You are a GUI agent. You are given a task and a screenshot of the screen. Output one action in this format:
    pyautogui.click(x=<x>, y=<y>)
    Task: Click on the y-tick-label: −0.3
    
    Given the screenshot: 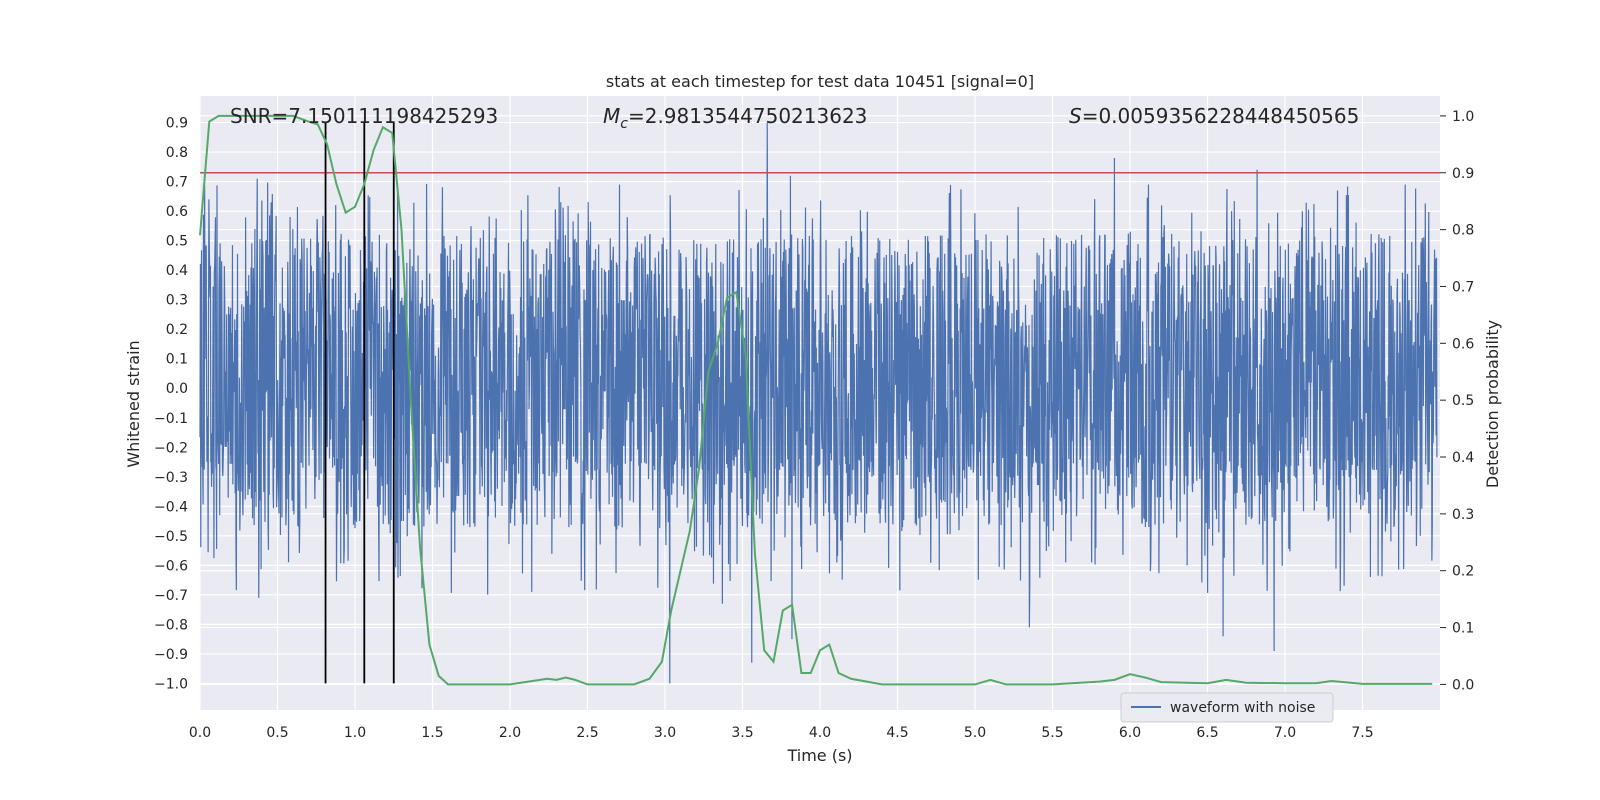 What is the action you would take?
    pyautogui.click(x=171, y=478)
    